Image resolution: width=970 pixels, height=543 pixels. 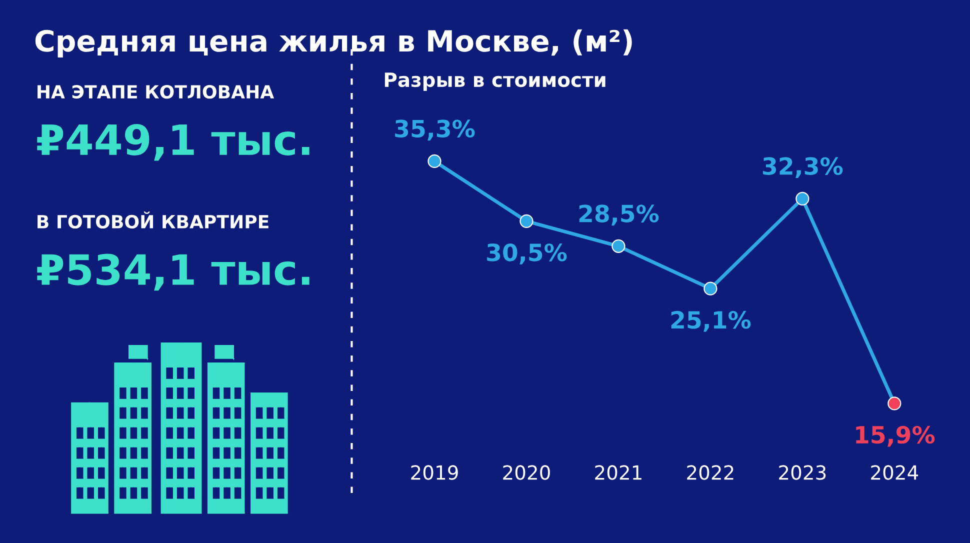 I want to click on data-label: 15,9%, so click(x=895, y=436).